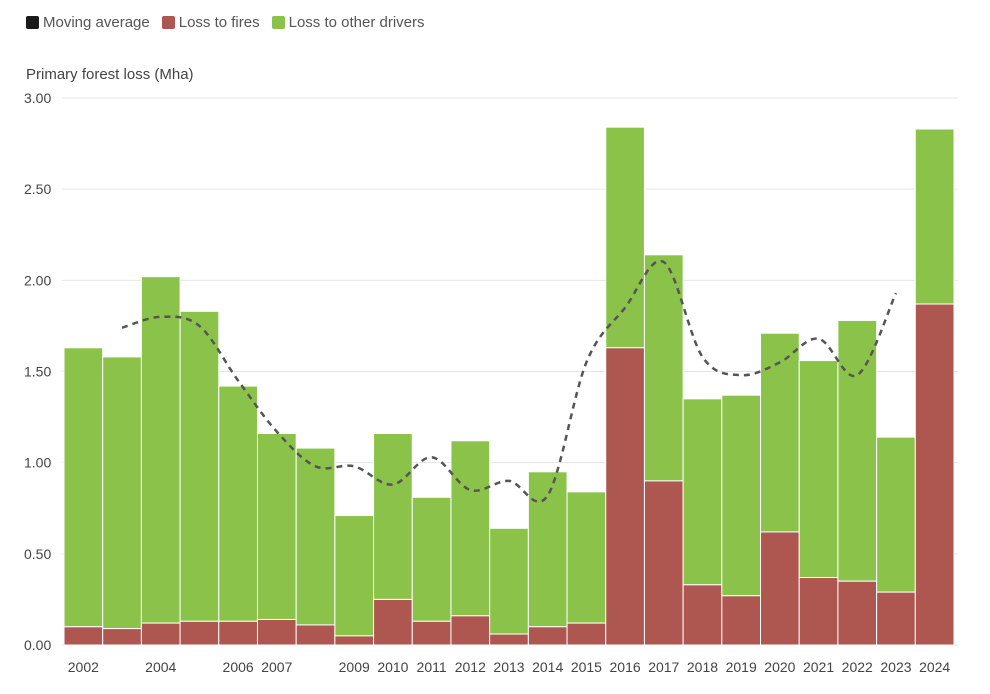 Image resolution: width=990 pixels, height=694 pixels. Describe the element at coordinates (219, 22) in the screenshot. I see `legend-label-fires: Loss to fires` at that location.